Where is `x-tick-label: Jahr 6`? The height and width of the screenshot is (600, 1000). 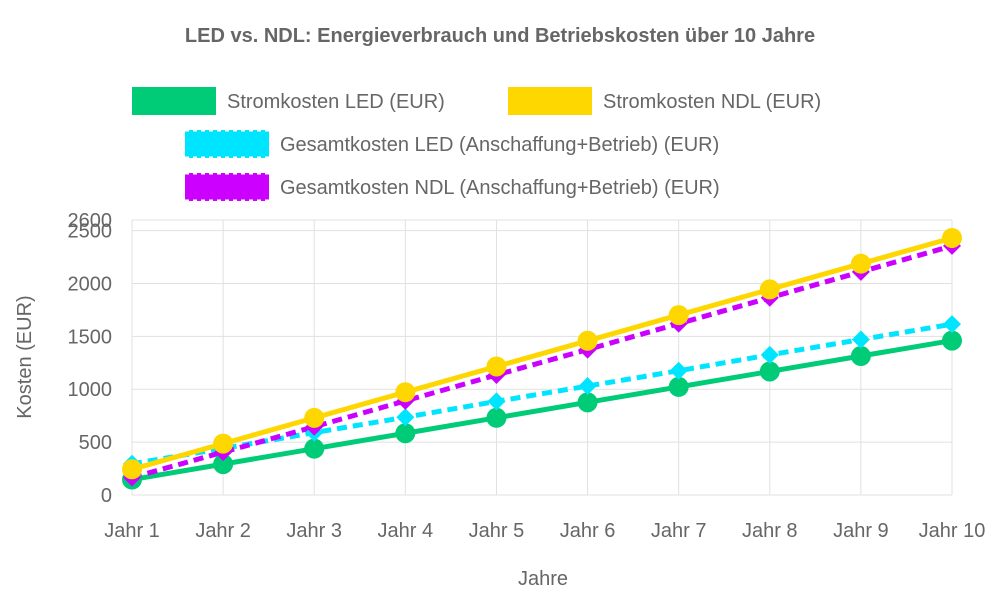 x-tick-label: Jahr 6 is located at coordinates (588, 531).